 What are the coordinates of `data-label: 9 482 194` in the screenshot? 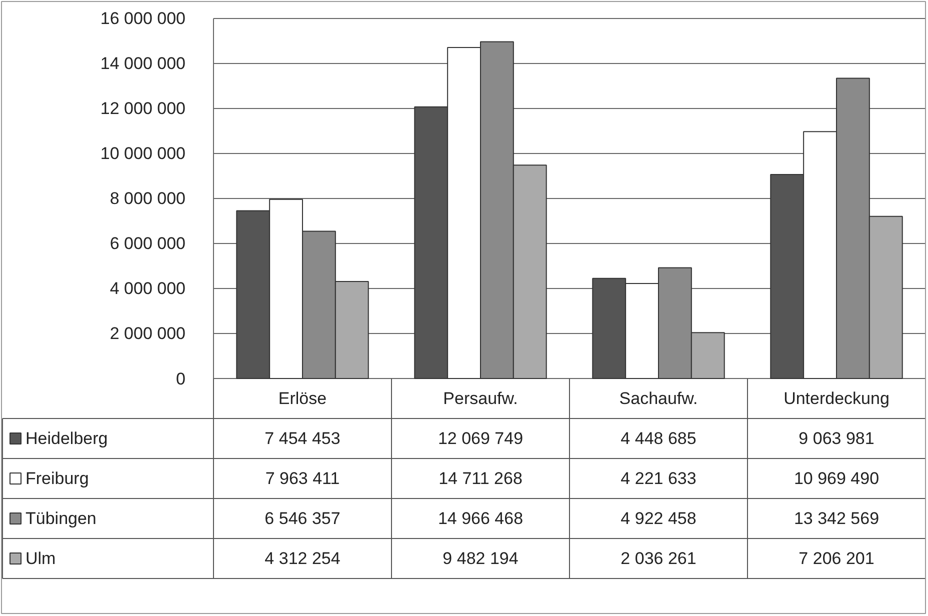 It's located at (480, 558).